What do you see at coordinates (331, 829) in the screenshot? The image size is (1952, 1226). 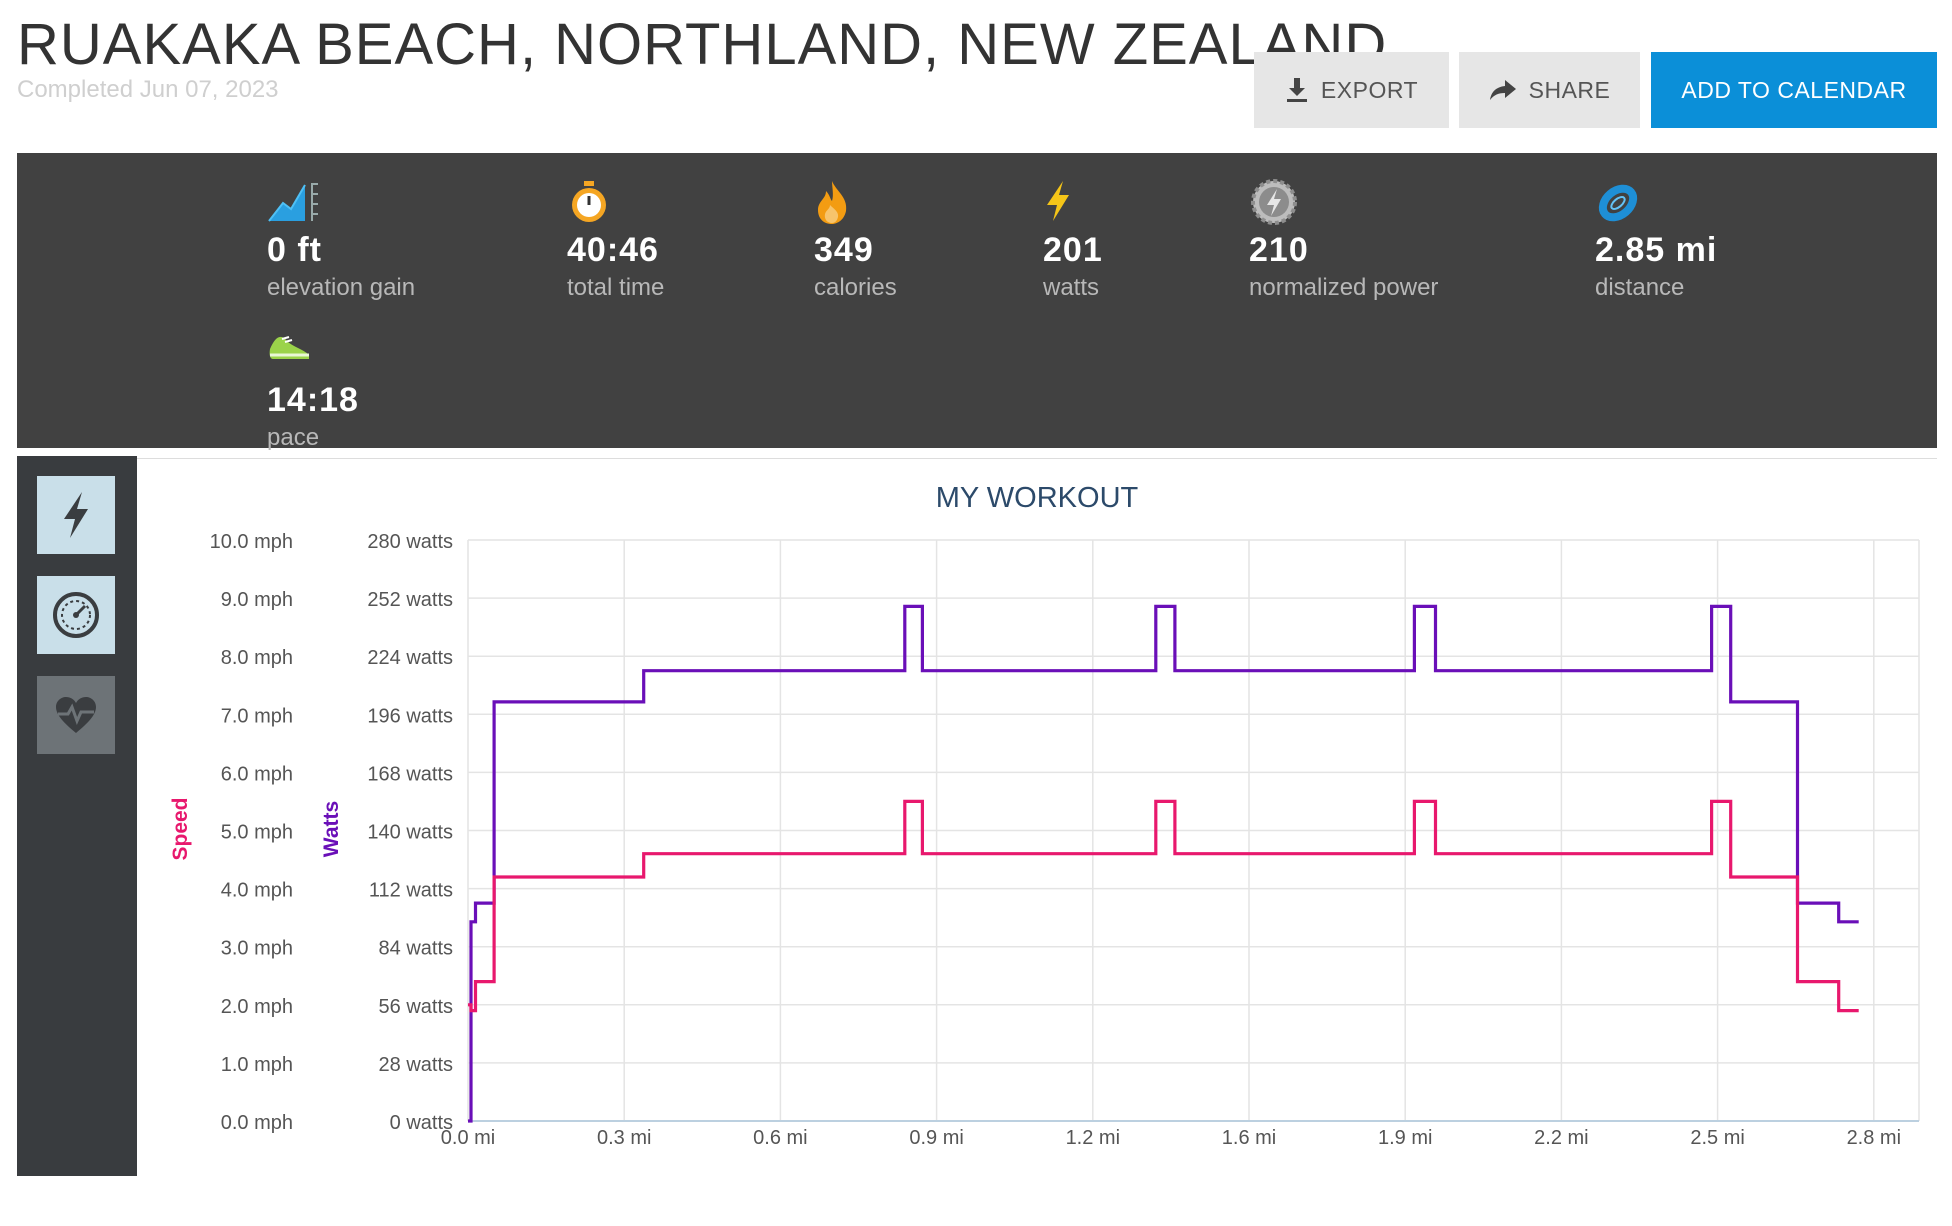 I see `watts-axis-label: Watts` at bounding box center [331, 829].